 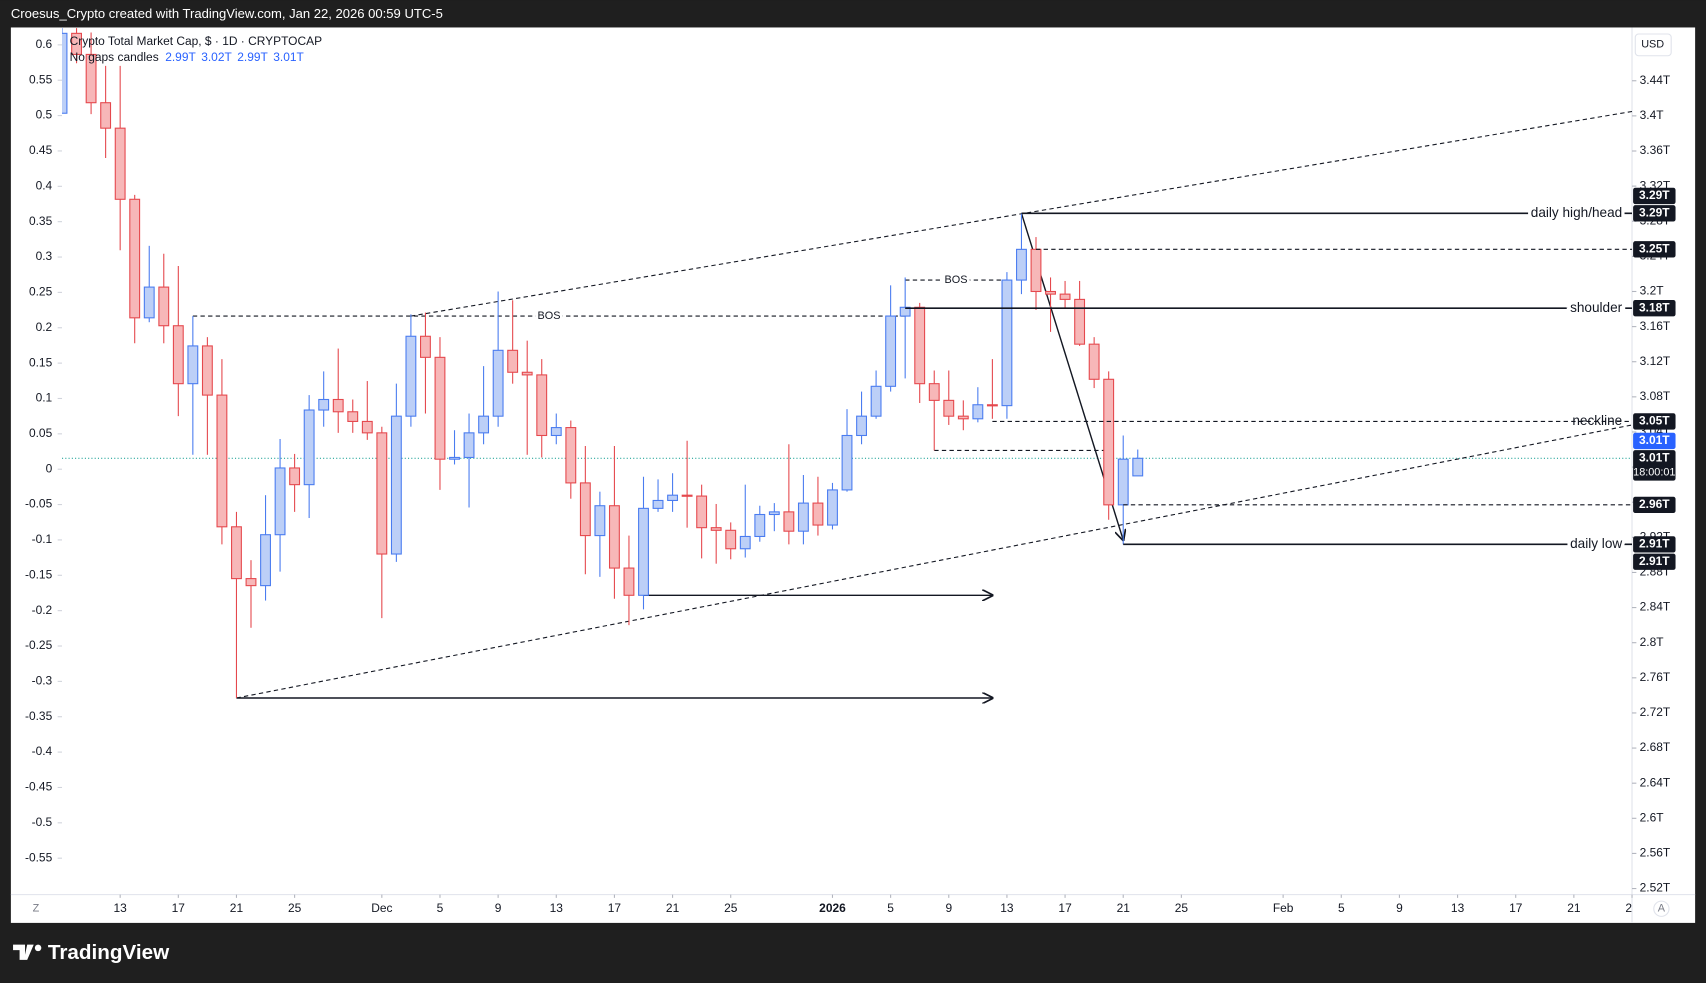 I want to click on x-tick-label: Dec, so click(x=381, y=908).